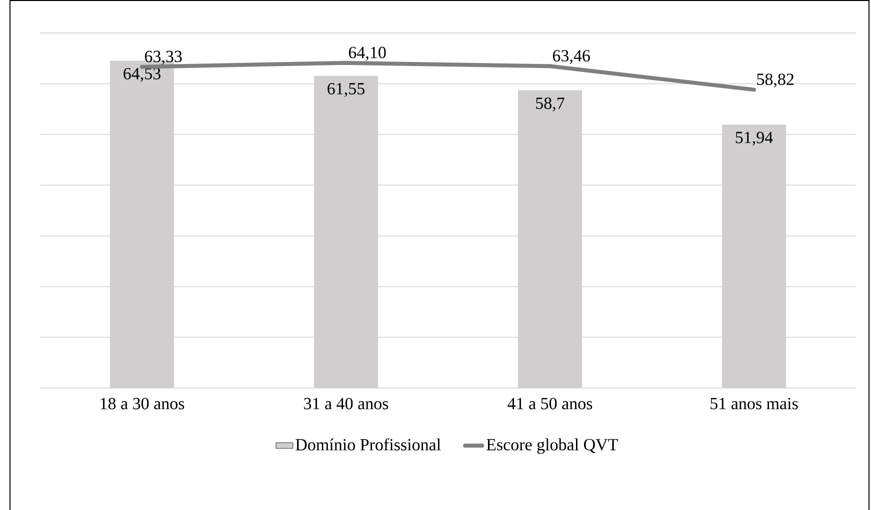 Image resolution: width=871 pixels, height=510 pixels. Describe the element at coordinates (550, 404) in the screenshot. I see `x-tick-label: 41 a 50 anos` at that location.